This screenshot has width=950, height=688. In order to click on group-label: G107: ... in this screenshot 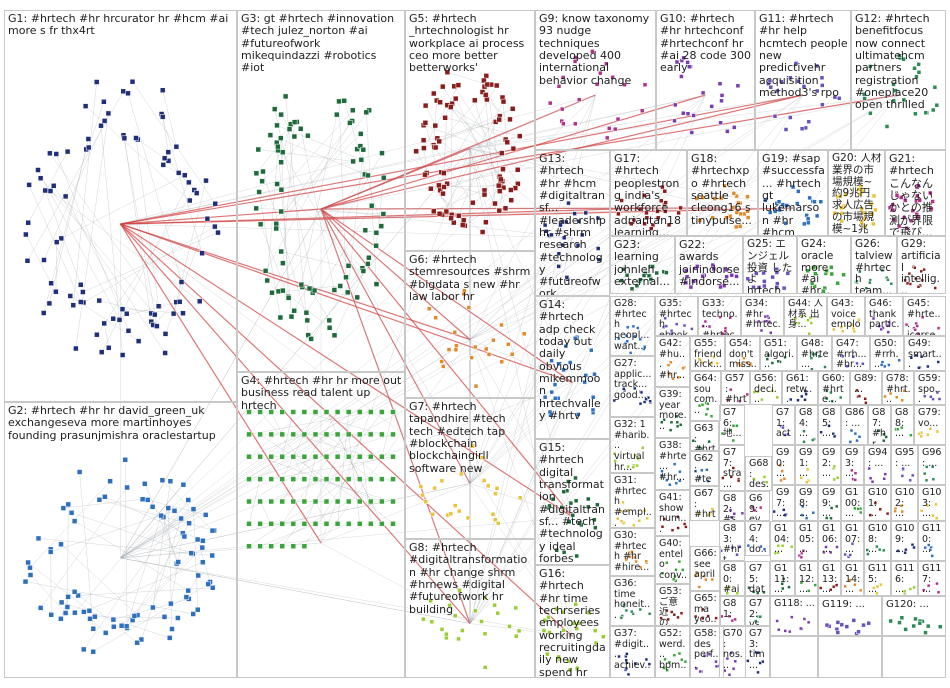, I will do `click(853, 540)`.